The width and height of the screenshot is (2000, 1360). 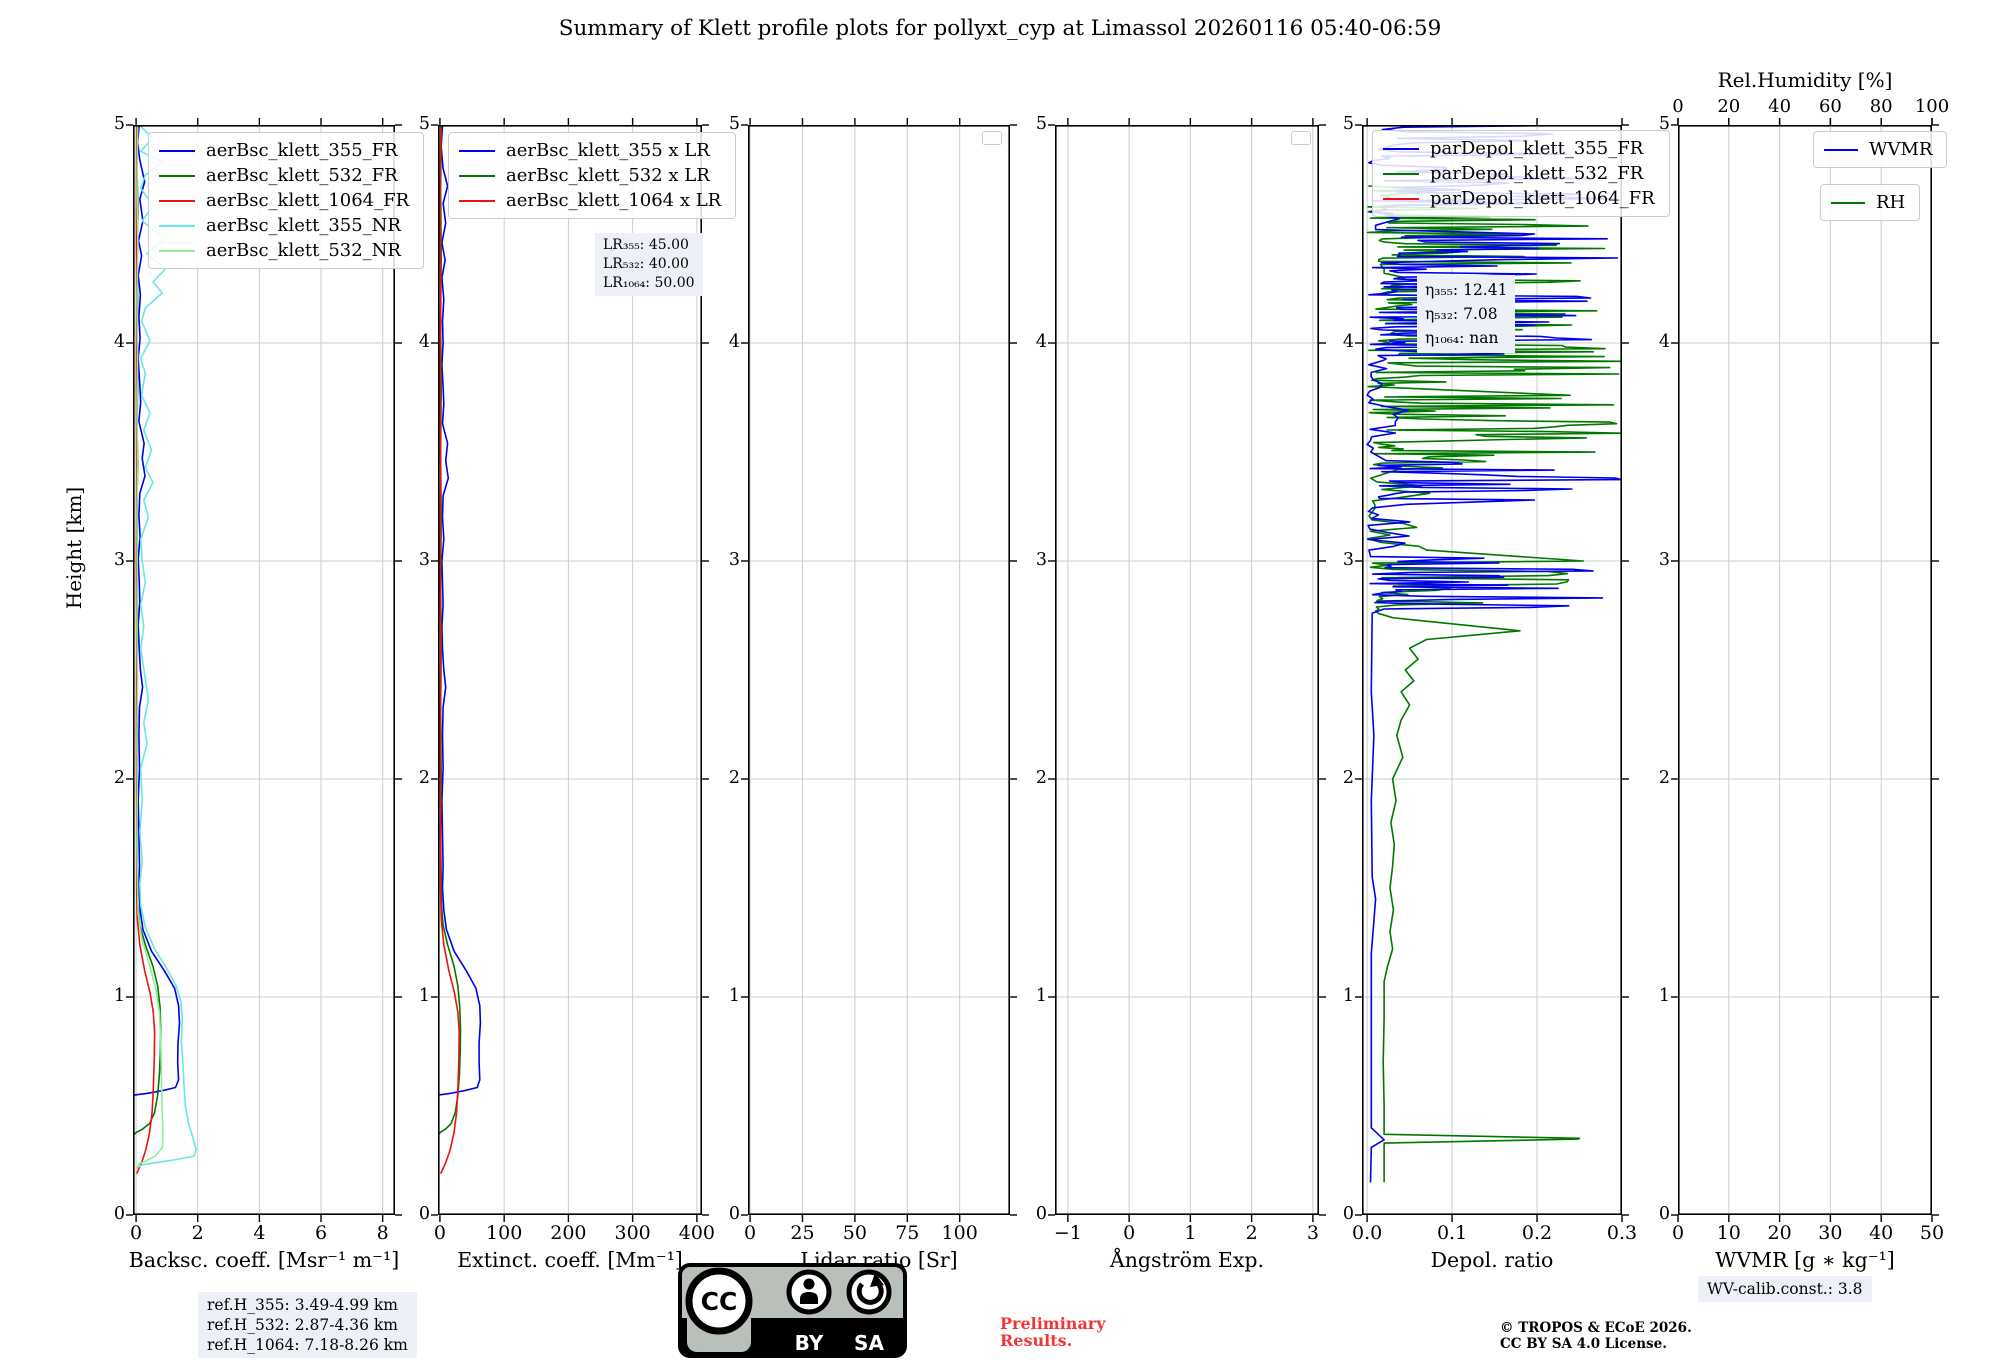 What do you see at coordinates (1251, 1233) in the screenshot?
I see `x-tick-label-angstrom-3: 2` at bounding box center [1251, 1233].